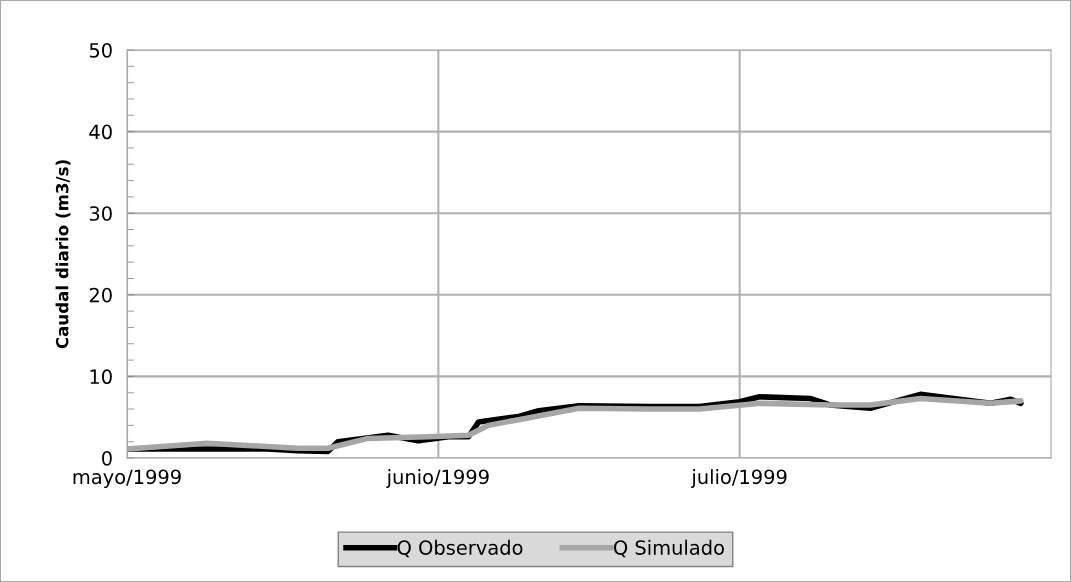  Describe the element at coordinates (127, 478) in the screenshot. I see `x-tick-label: mayo/1999` at that location.